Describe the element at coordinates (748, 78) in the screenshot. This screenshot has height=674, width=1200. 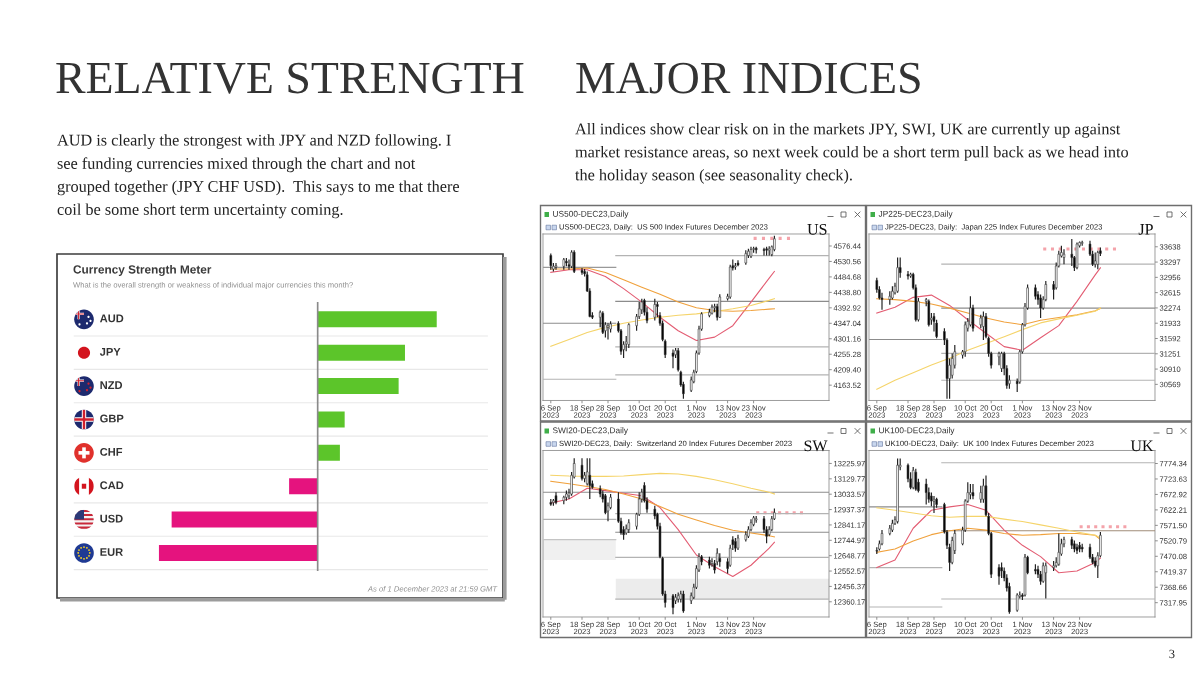
I see `text: MAJOR INDICES` at that location.